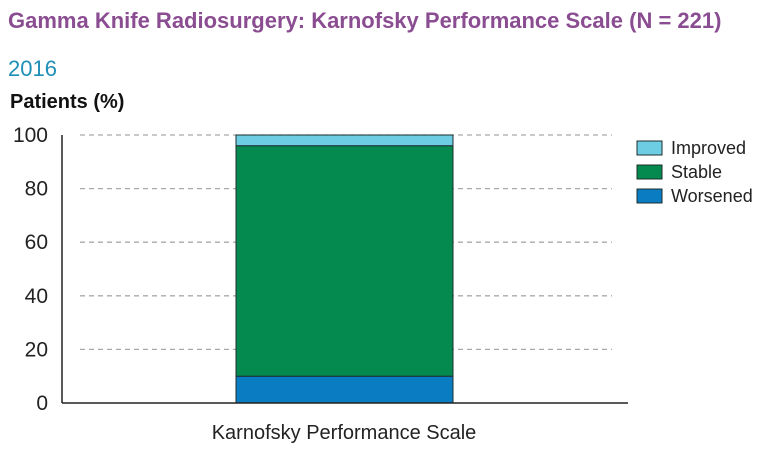 This screenshot has width=780, height=455. Describe the element at coordinates (36, 242) in the screenshot. I see `y-tick-label-60: 60` at that location.